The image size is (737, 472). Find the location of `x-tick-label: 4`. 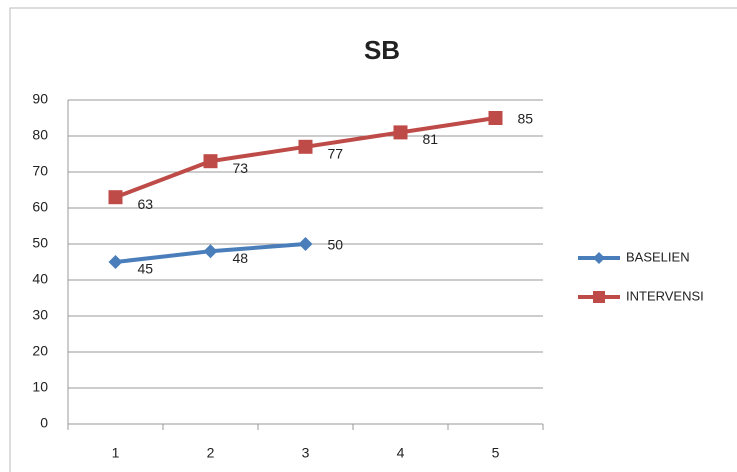

x-tick-label: 4 is located at coordinates (401, 453).